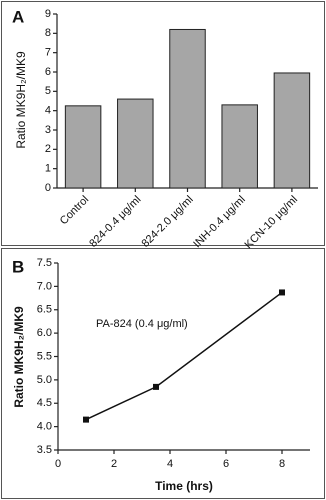 The width and height of the screenshot is (326, 500). Describe the element at coordinates (48, 91) in the screenshot. I see `y-tick-label: 5` at that location.